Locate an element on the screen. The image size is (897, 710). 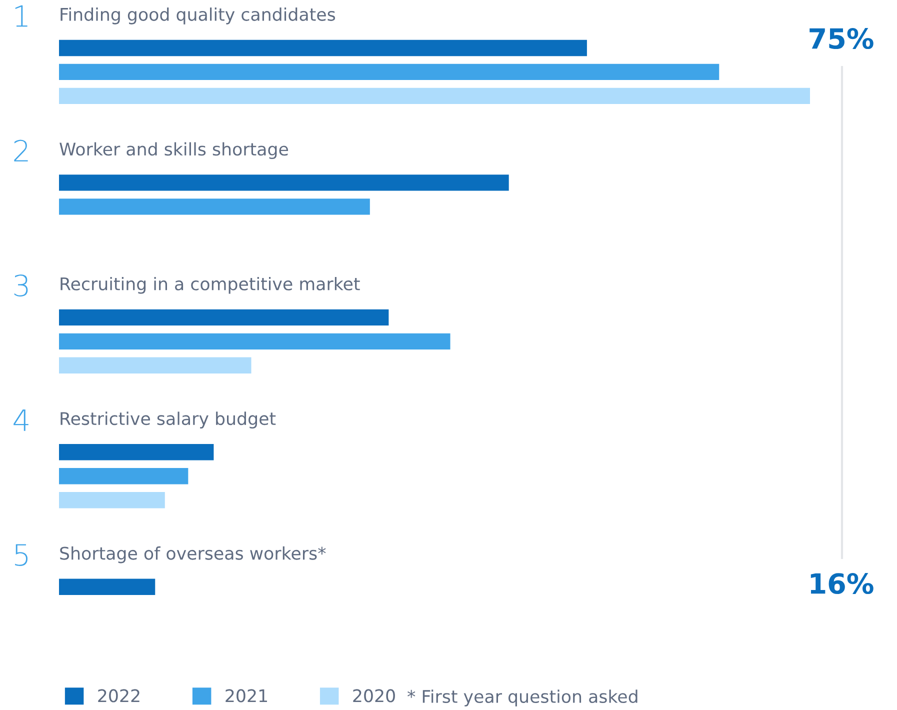
text: * First year question asked is located at coordinates (523, 698).